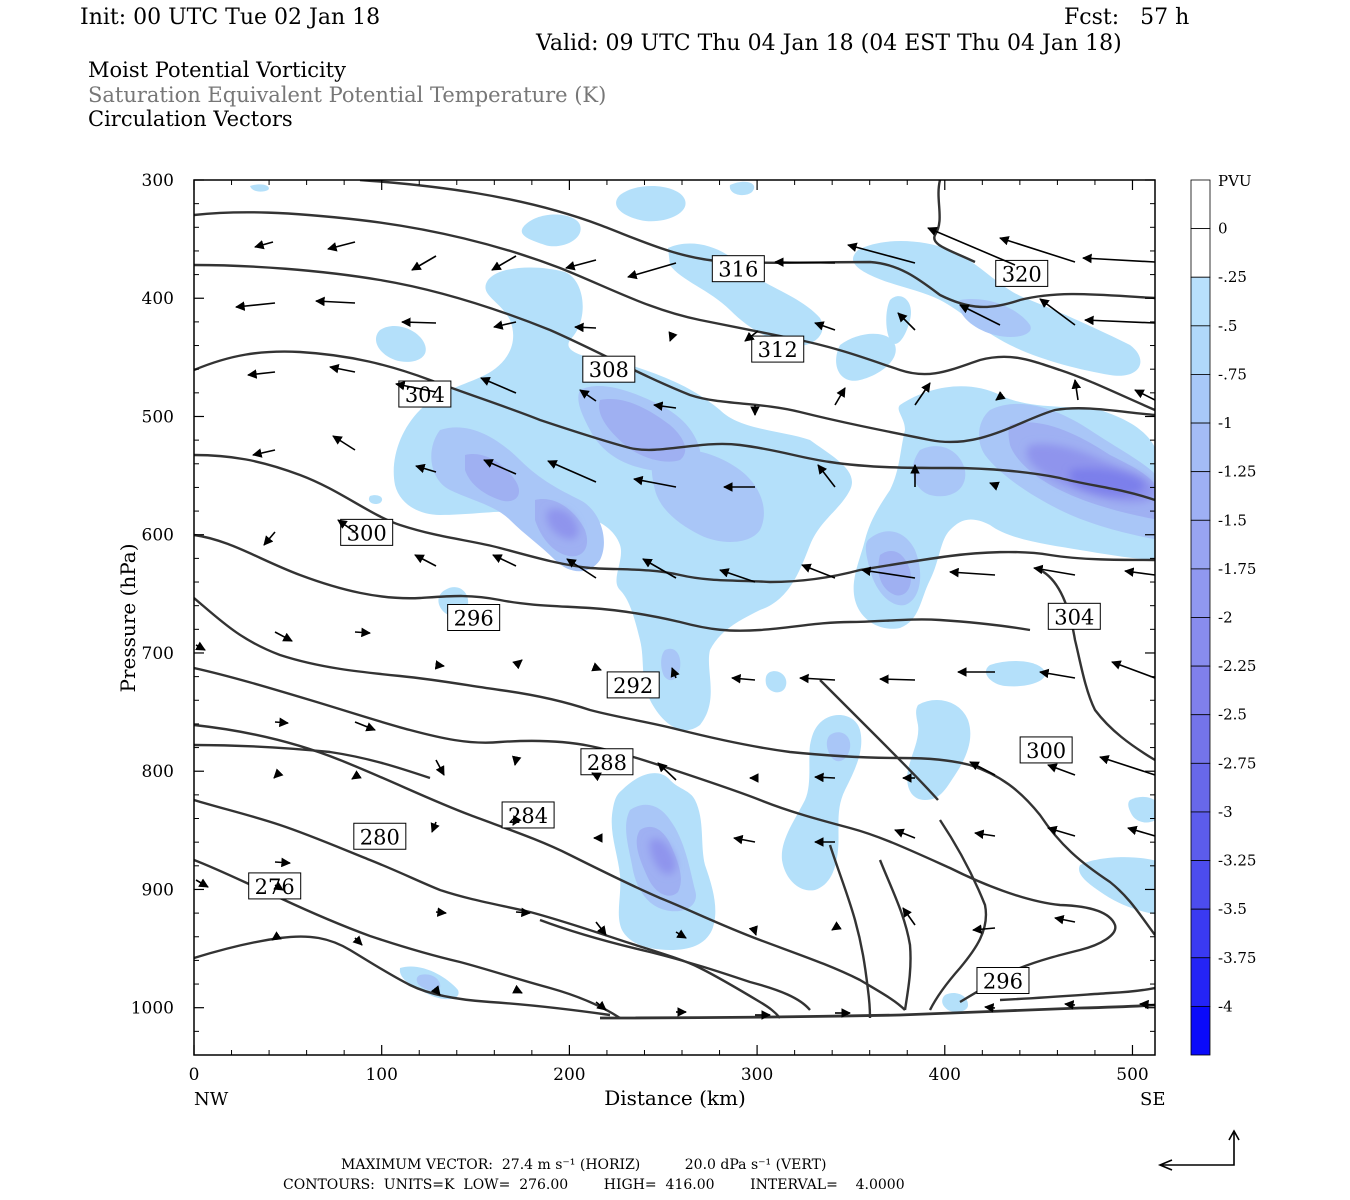 This screenshot has width=1350, height=1200. Describe the element at coordinates (1237, 569) in the screenshot. I see `colorbar-tick-label: -1.75` at that location.